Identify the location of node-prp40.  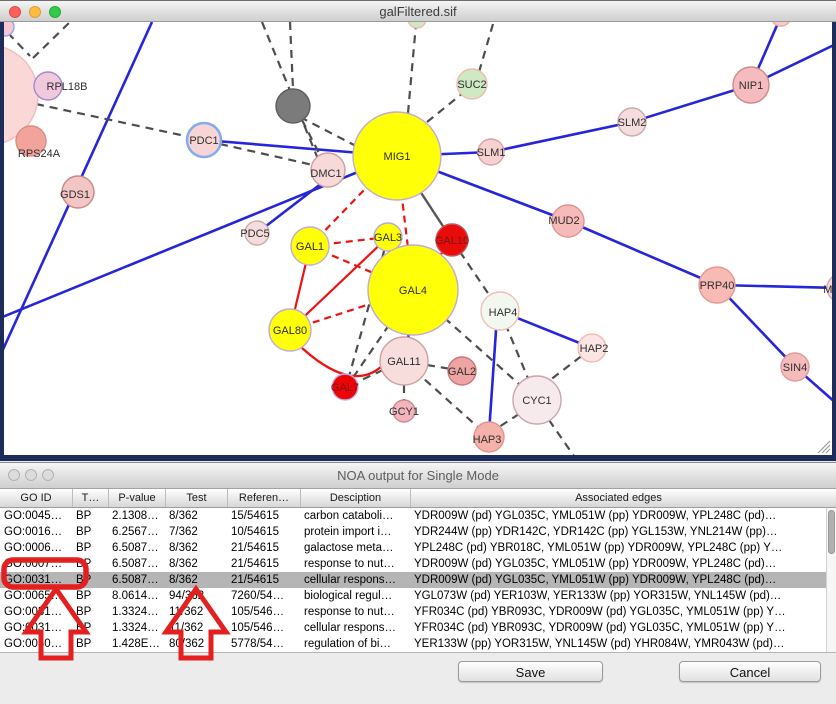
(717, 285).